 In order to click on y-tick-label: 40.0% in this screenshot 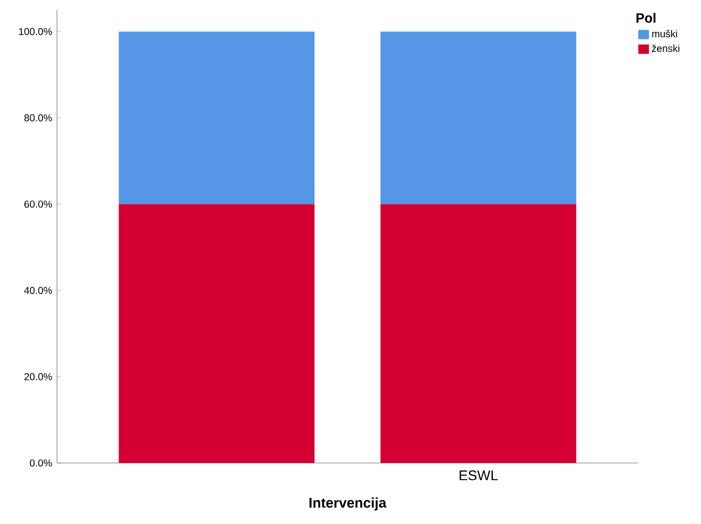, I will do `click(38, 290)`.